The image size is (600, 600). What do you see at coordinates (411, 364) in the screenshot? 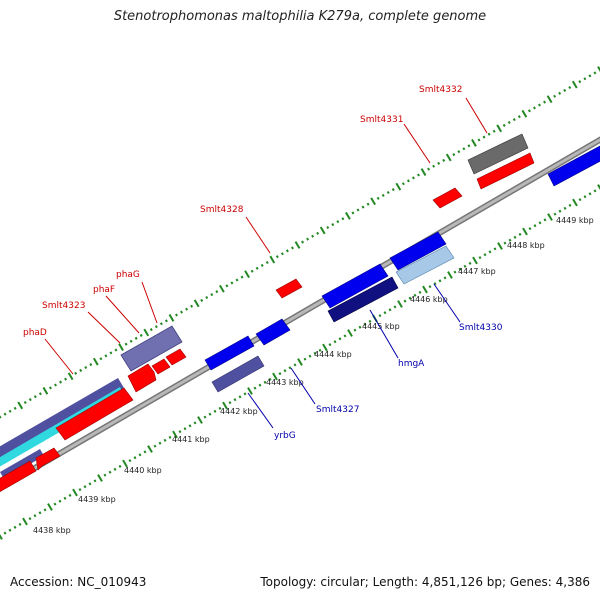
I see `gene-label-hmgA: hmgA` at bounding box center [411, 364].